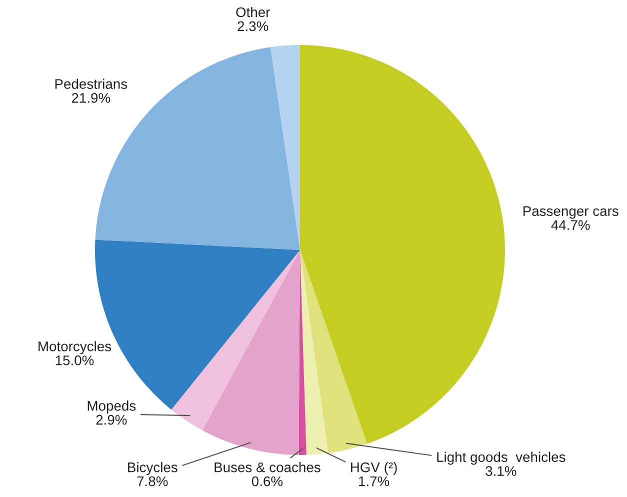 Image resolution: width=627 pixels, height=497 pixels. What do you see at coordinates (501, 471) in the screenshot?
I see `data-label: 3.1%` at bounding box center [501, 471].